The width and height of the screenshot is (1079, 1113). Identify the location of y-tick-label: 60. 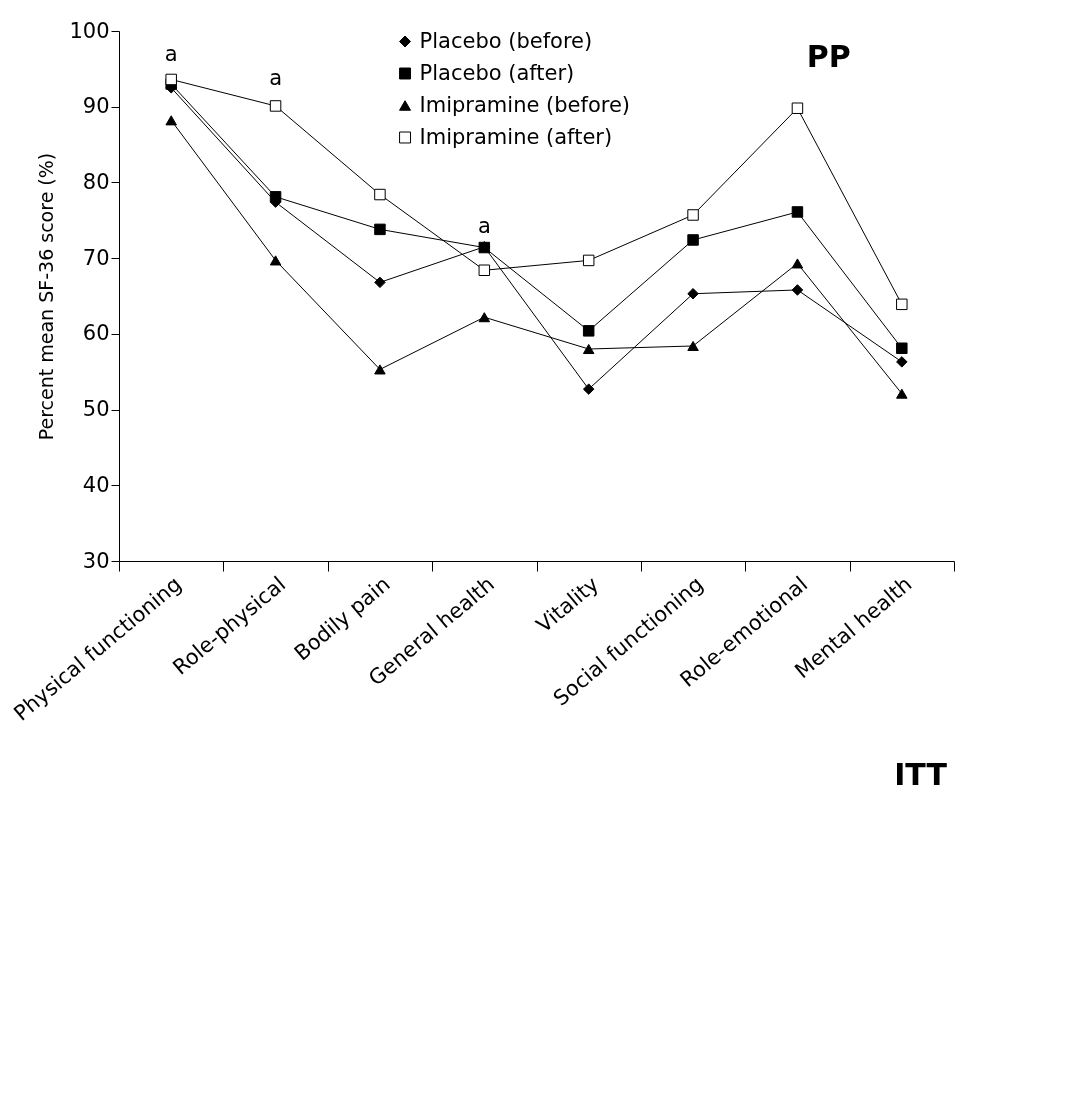
(96, 333).